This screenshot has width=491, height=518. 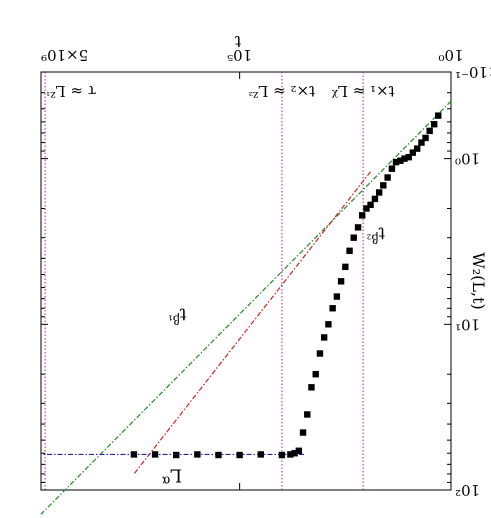 What do you see at coordinates (467, 490) in the screenshot?
I see `y-tick-label: 10²` at bounding box center [467, 490].